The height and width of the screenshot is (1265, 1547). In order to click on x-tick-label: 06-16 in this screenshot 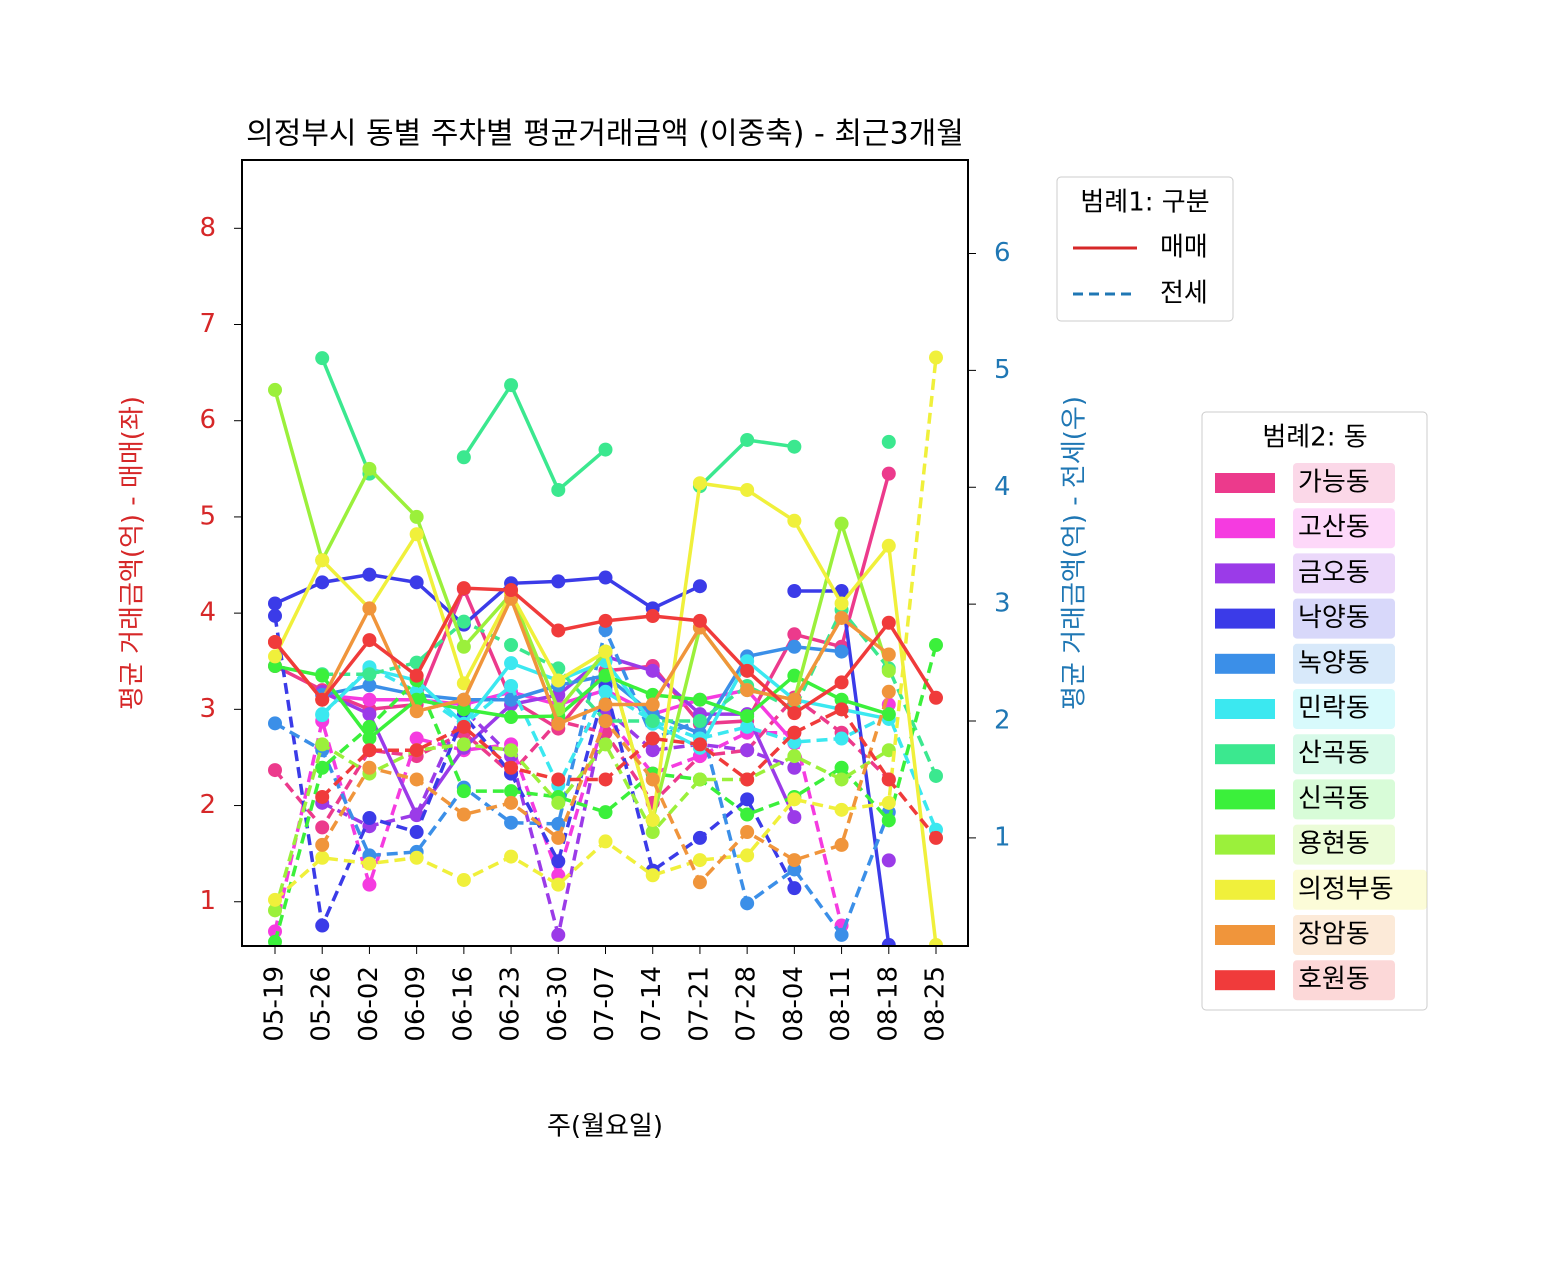, I will do `click(463, 1004)`.